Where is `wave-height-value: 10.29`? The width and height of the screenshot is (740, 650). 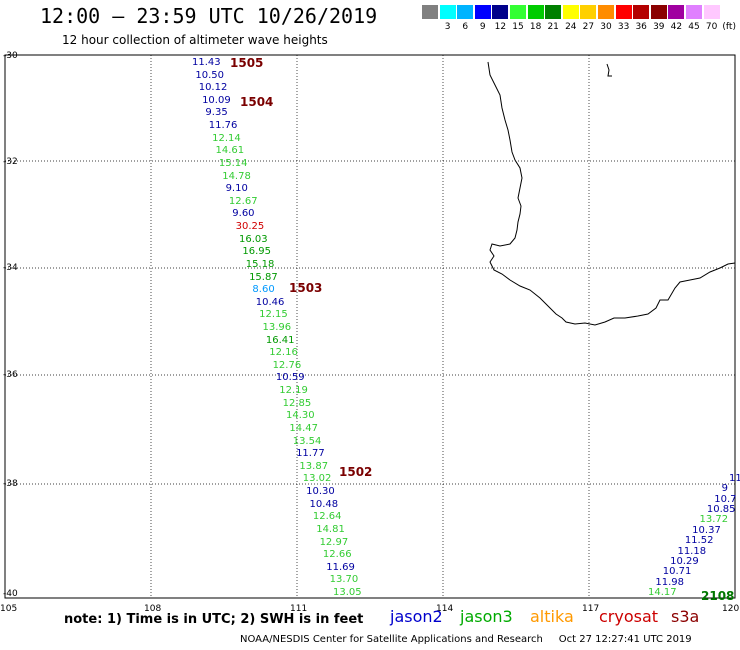 wave-height-value: 10.29 is located at coordinates (684, 561).